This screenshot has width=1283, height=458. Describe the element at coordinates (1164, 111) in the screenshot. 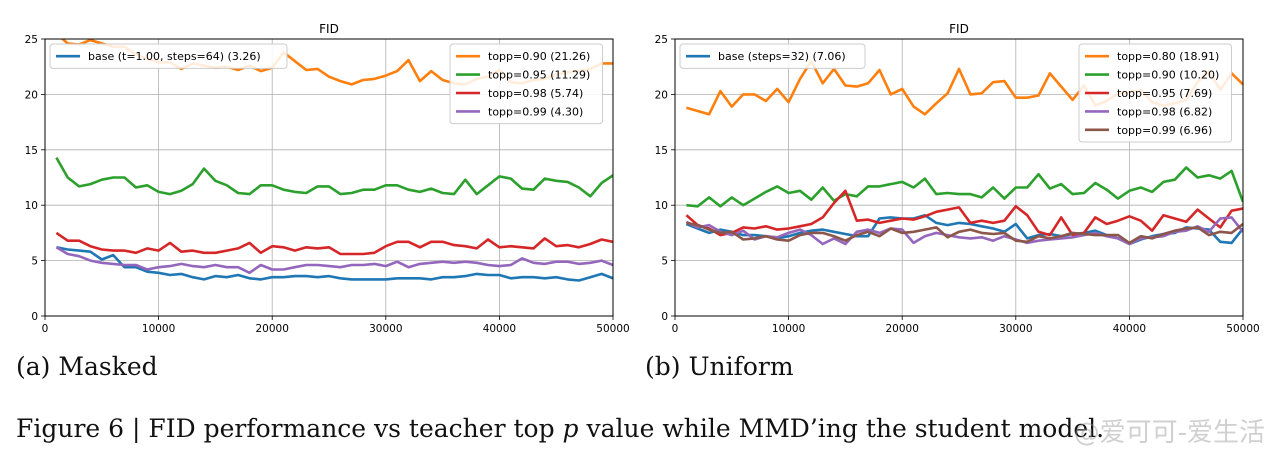

I see `legend-label: topp=0.98 (6.82)` at that location.